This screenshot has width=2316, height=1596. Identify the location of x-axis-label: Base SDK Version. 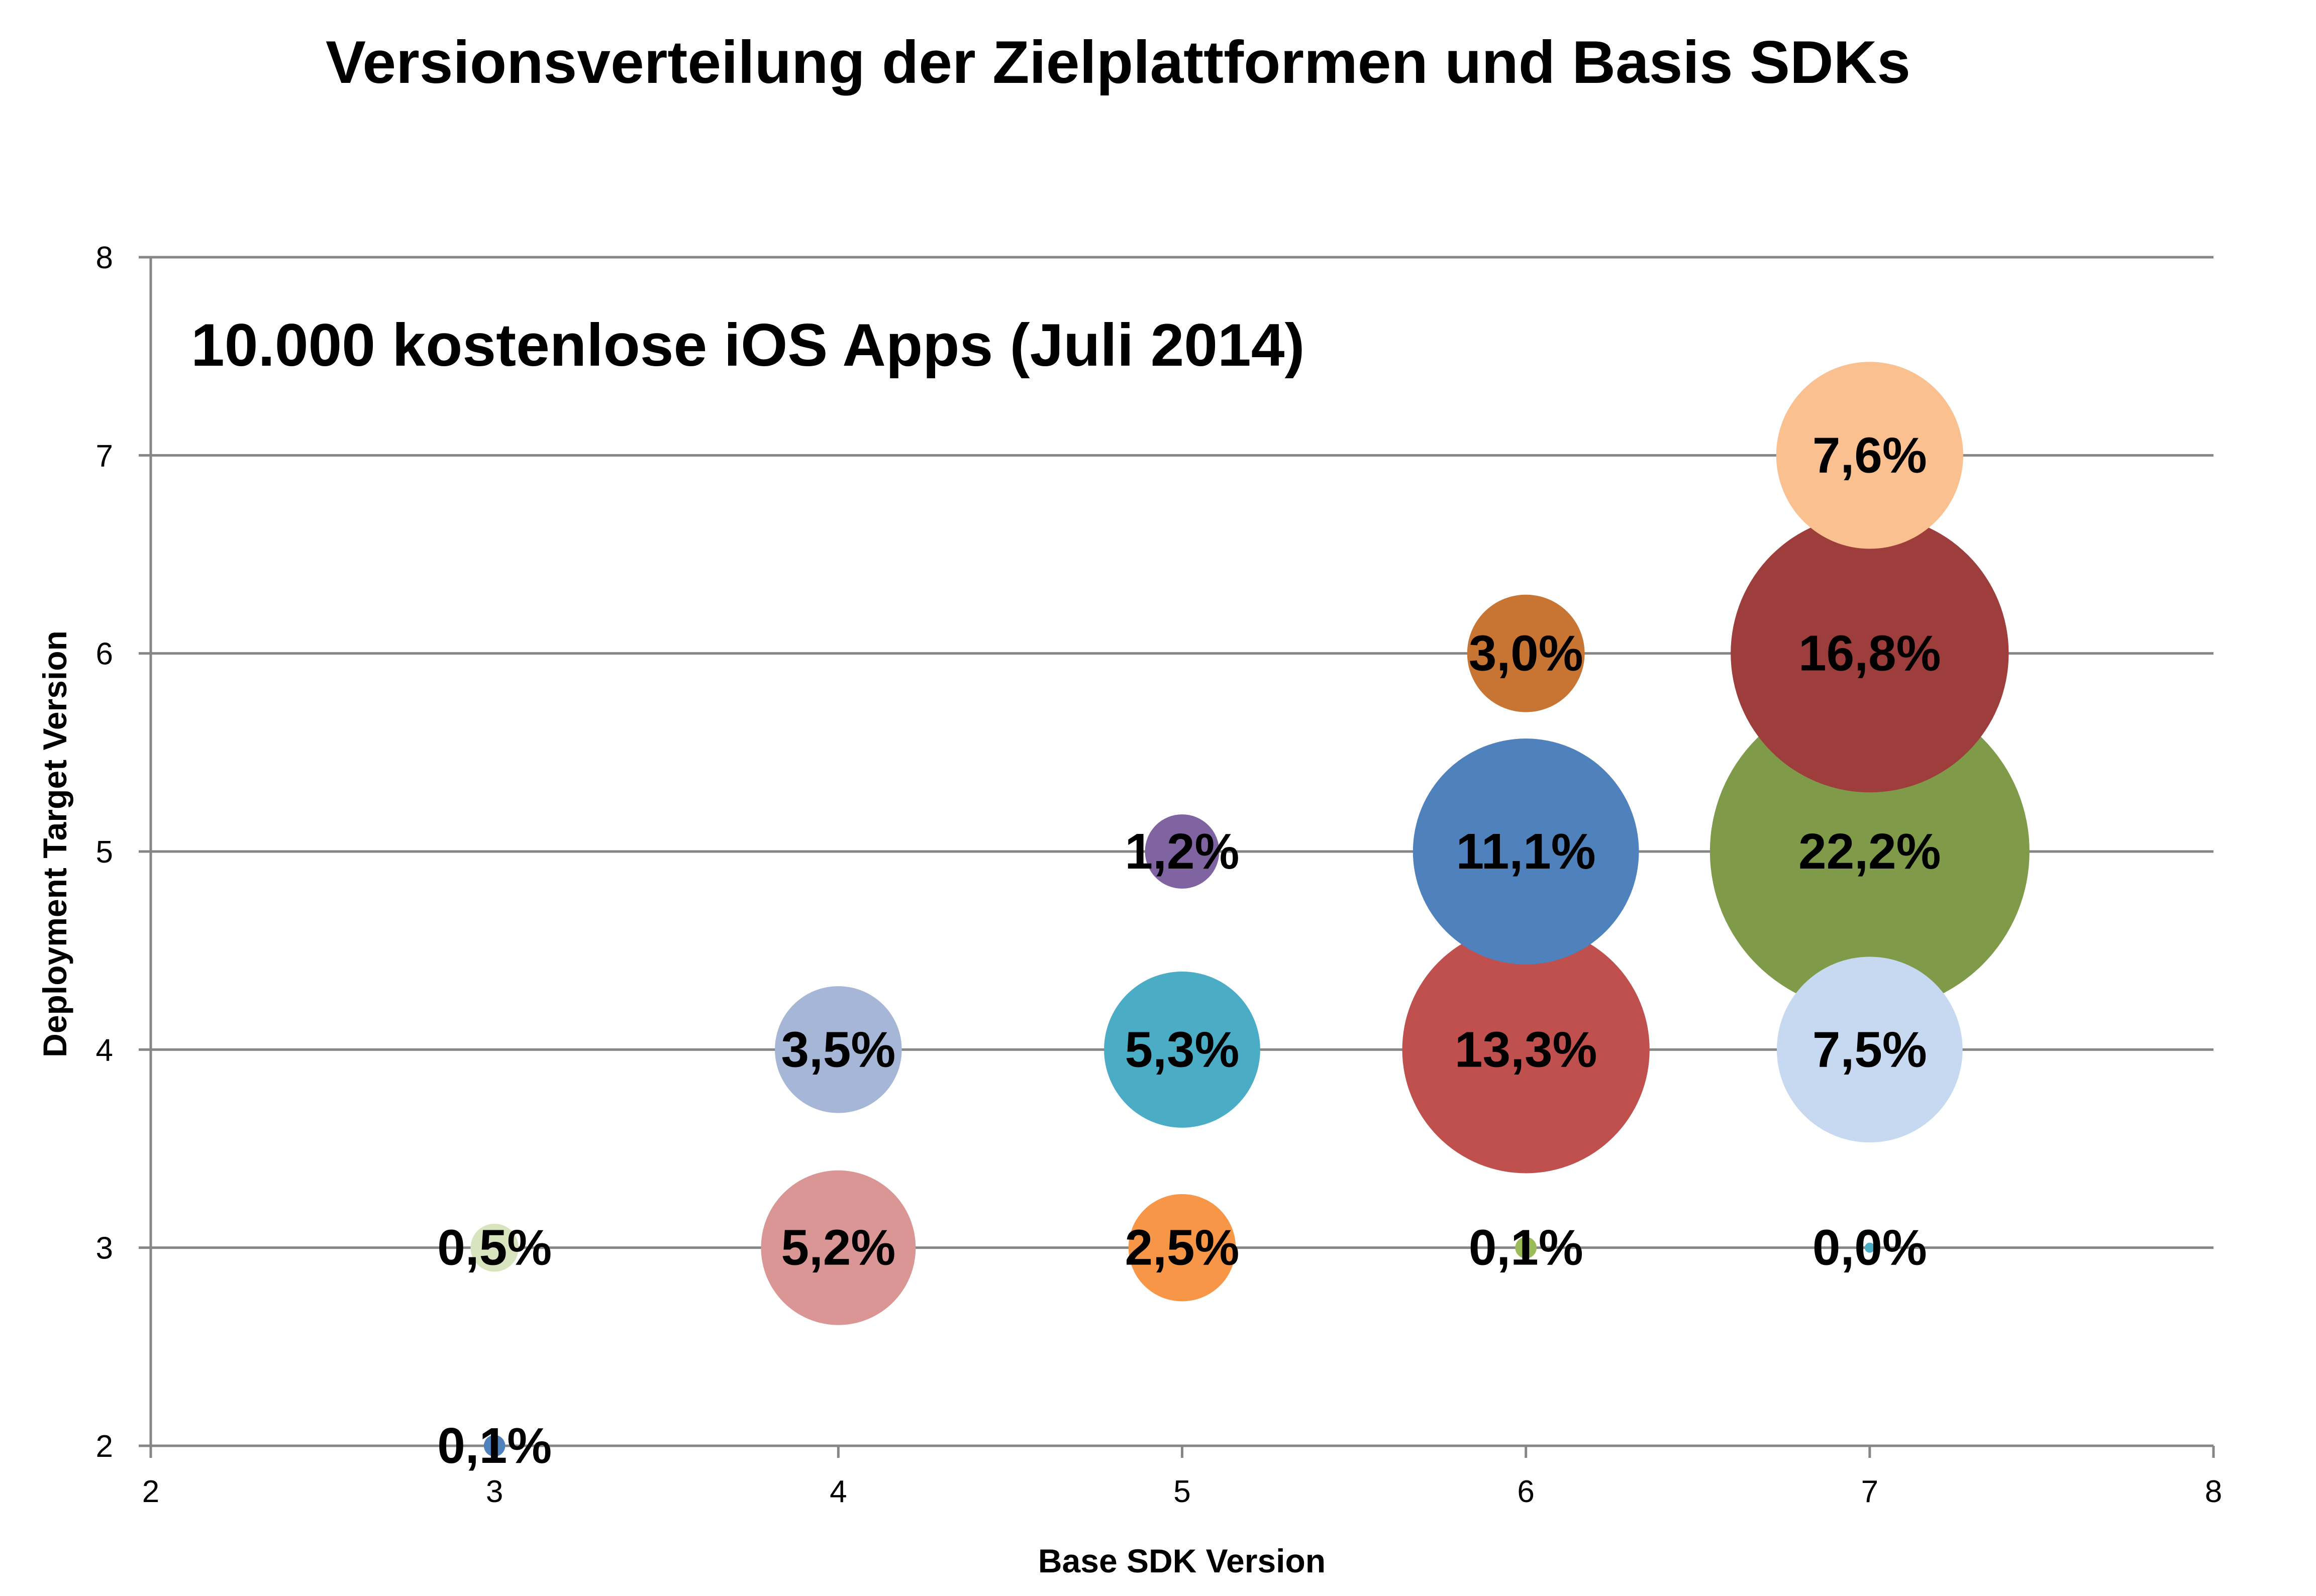
(1182, 1560).